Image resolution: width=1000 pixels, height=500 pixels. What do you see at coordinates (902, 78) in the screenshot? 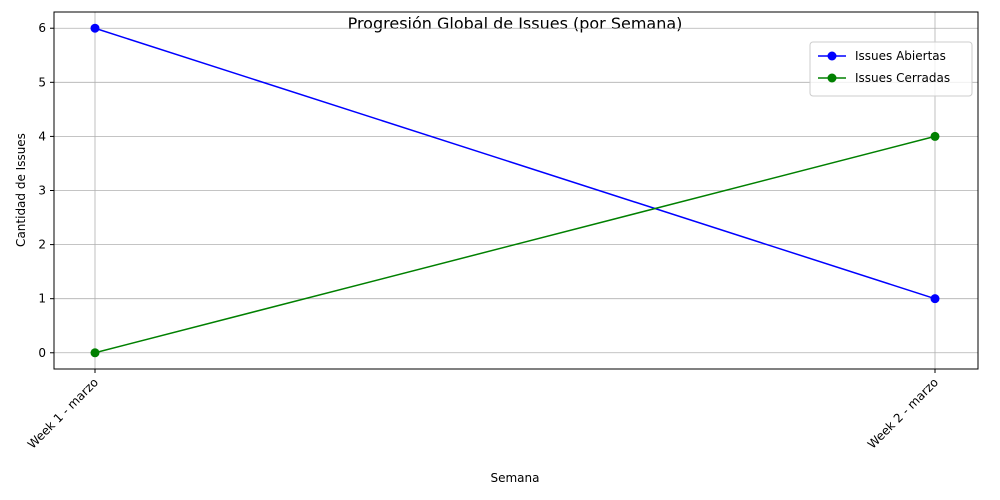
I see `legend-label: Issues Cerradas` at bounding box center [902, 78].